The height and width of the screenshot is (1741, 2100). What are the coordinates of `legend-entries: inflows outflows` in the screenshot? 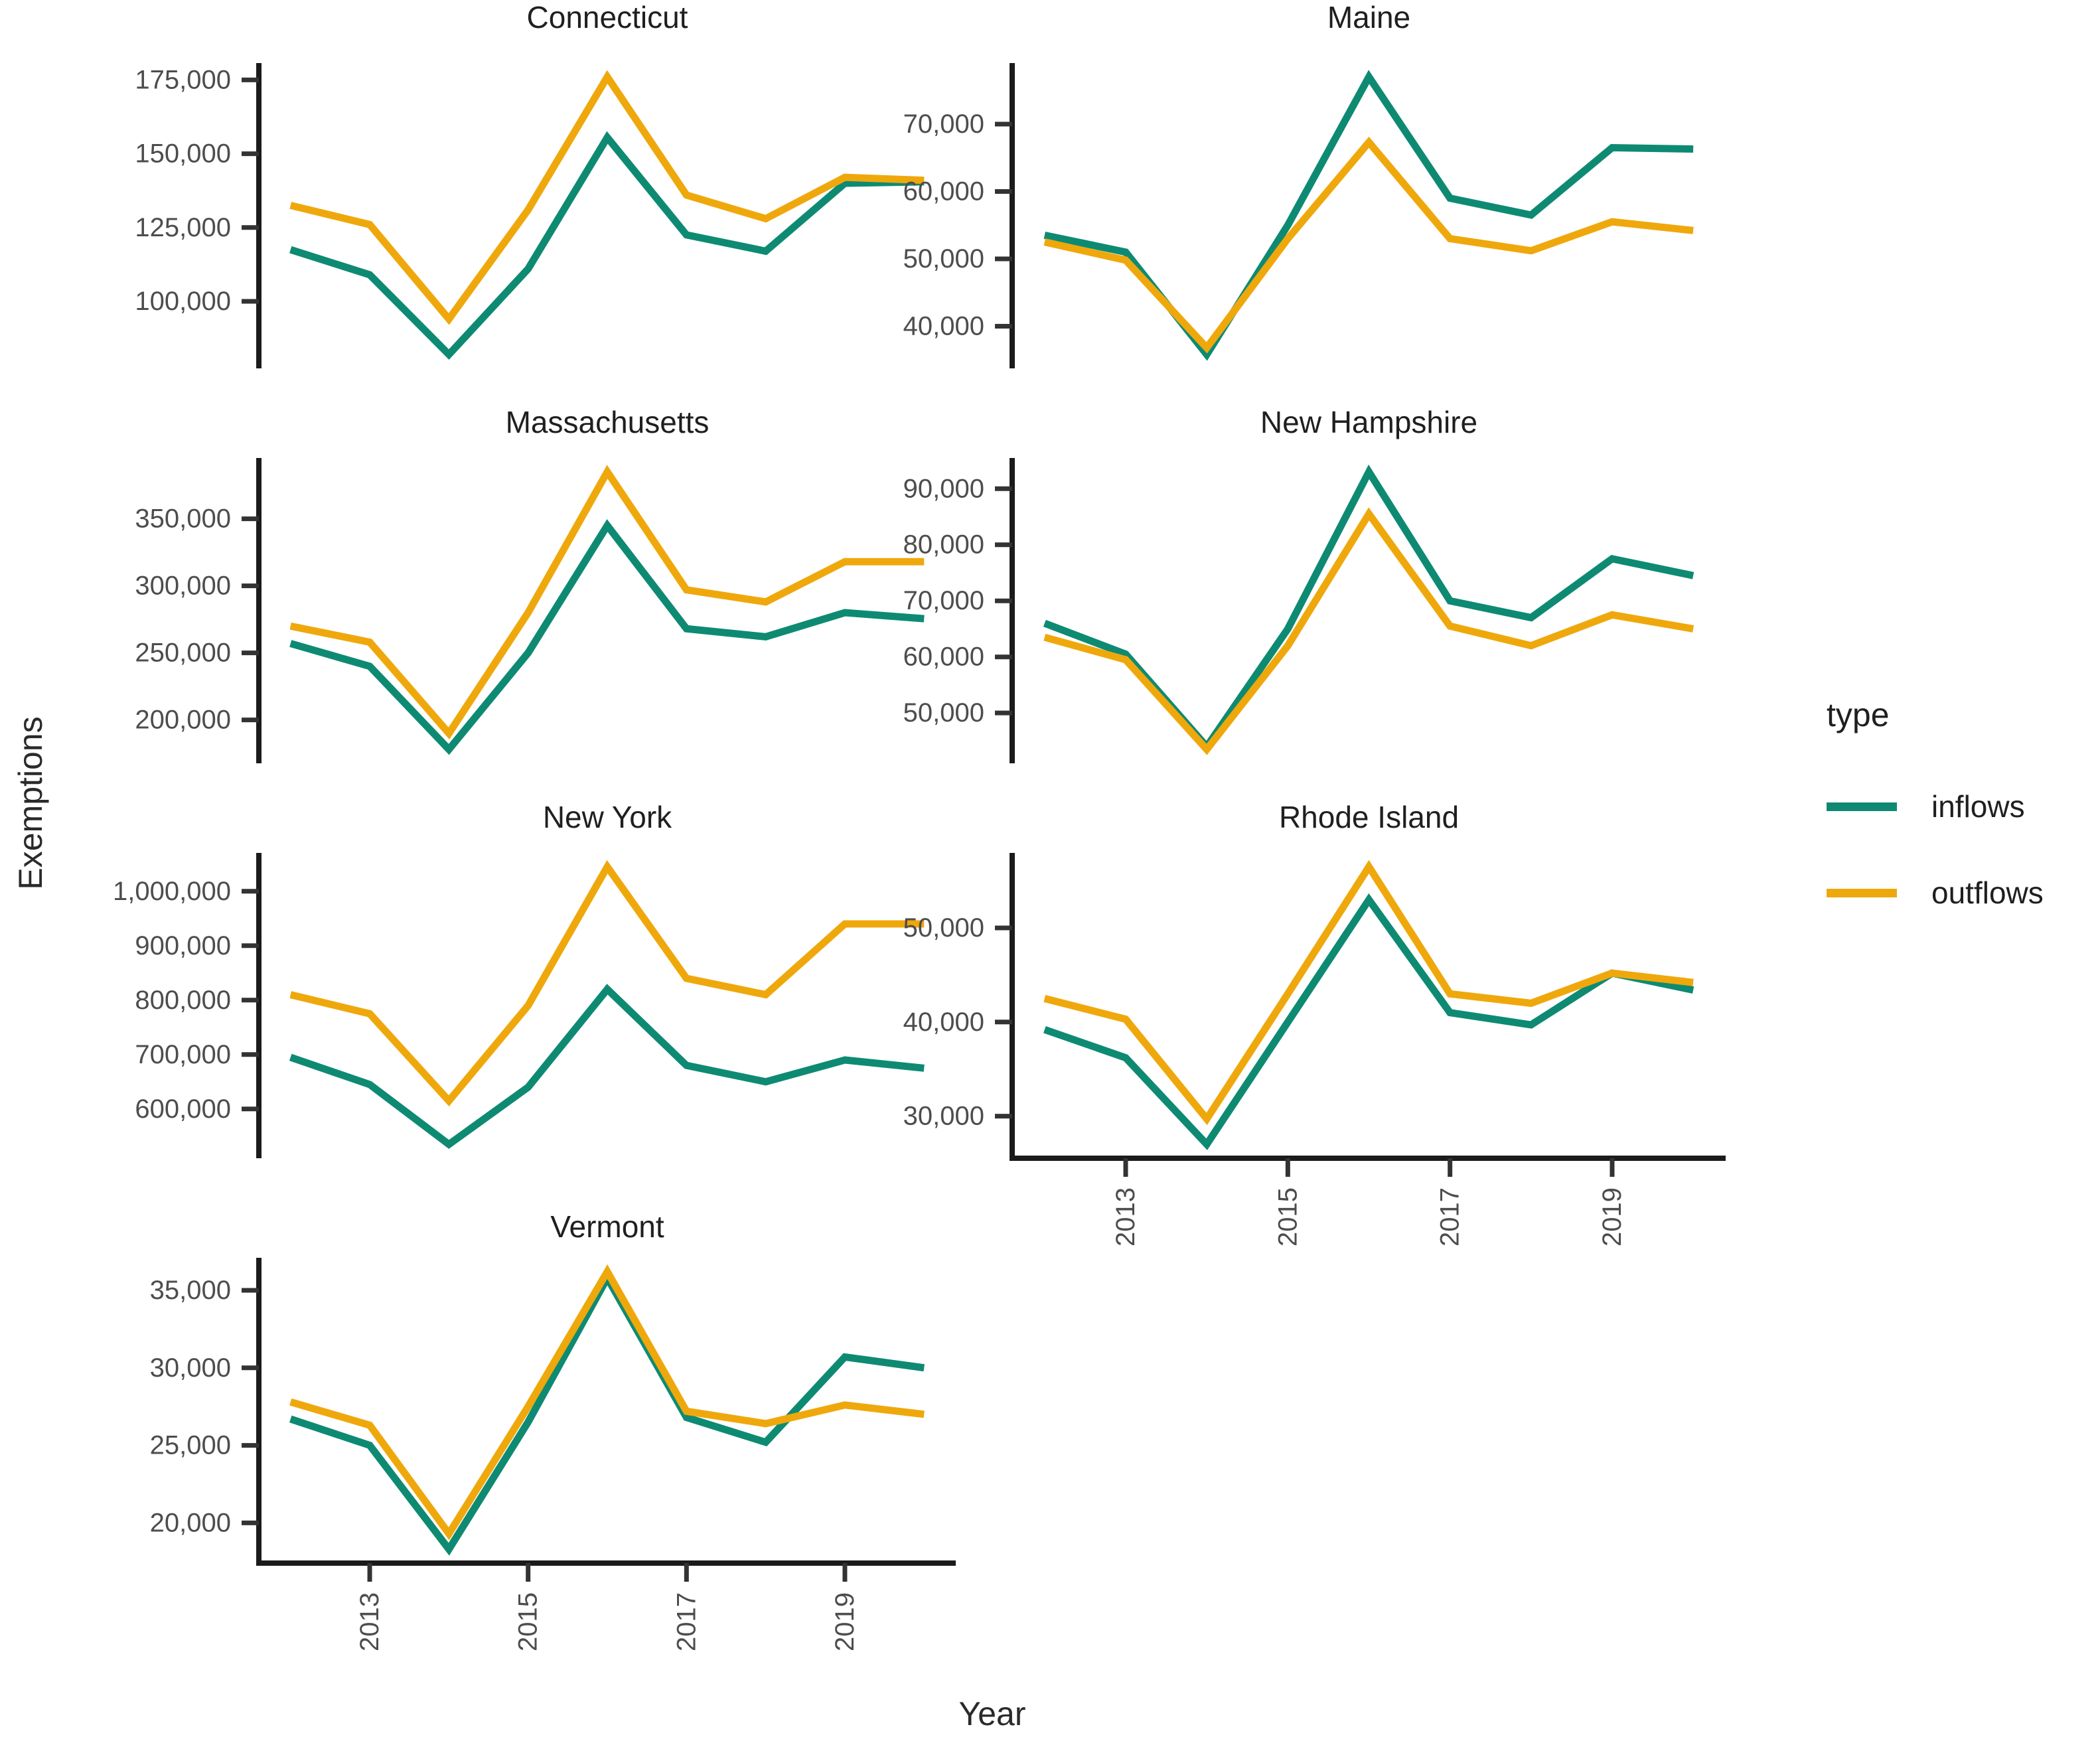 It's located at (1935, 849).